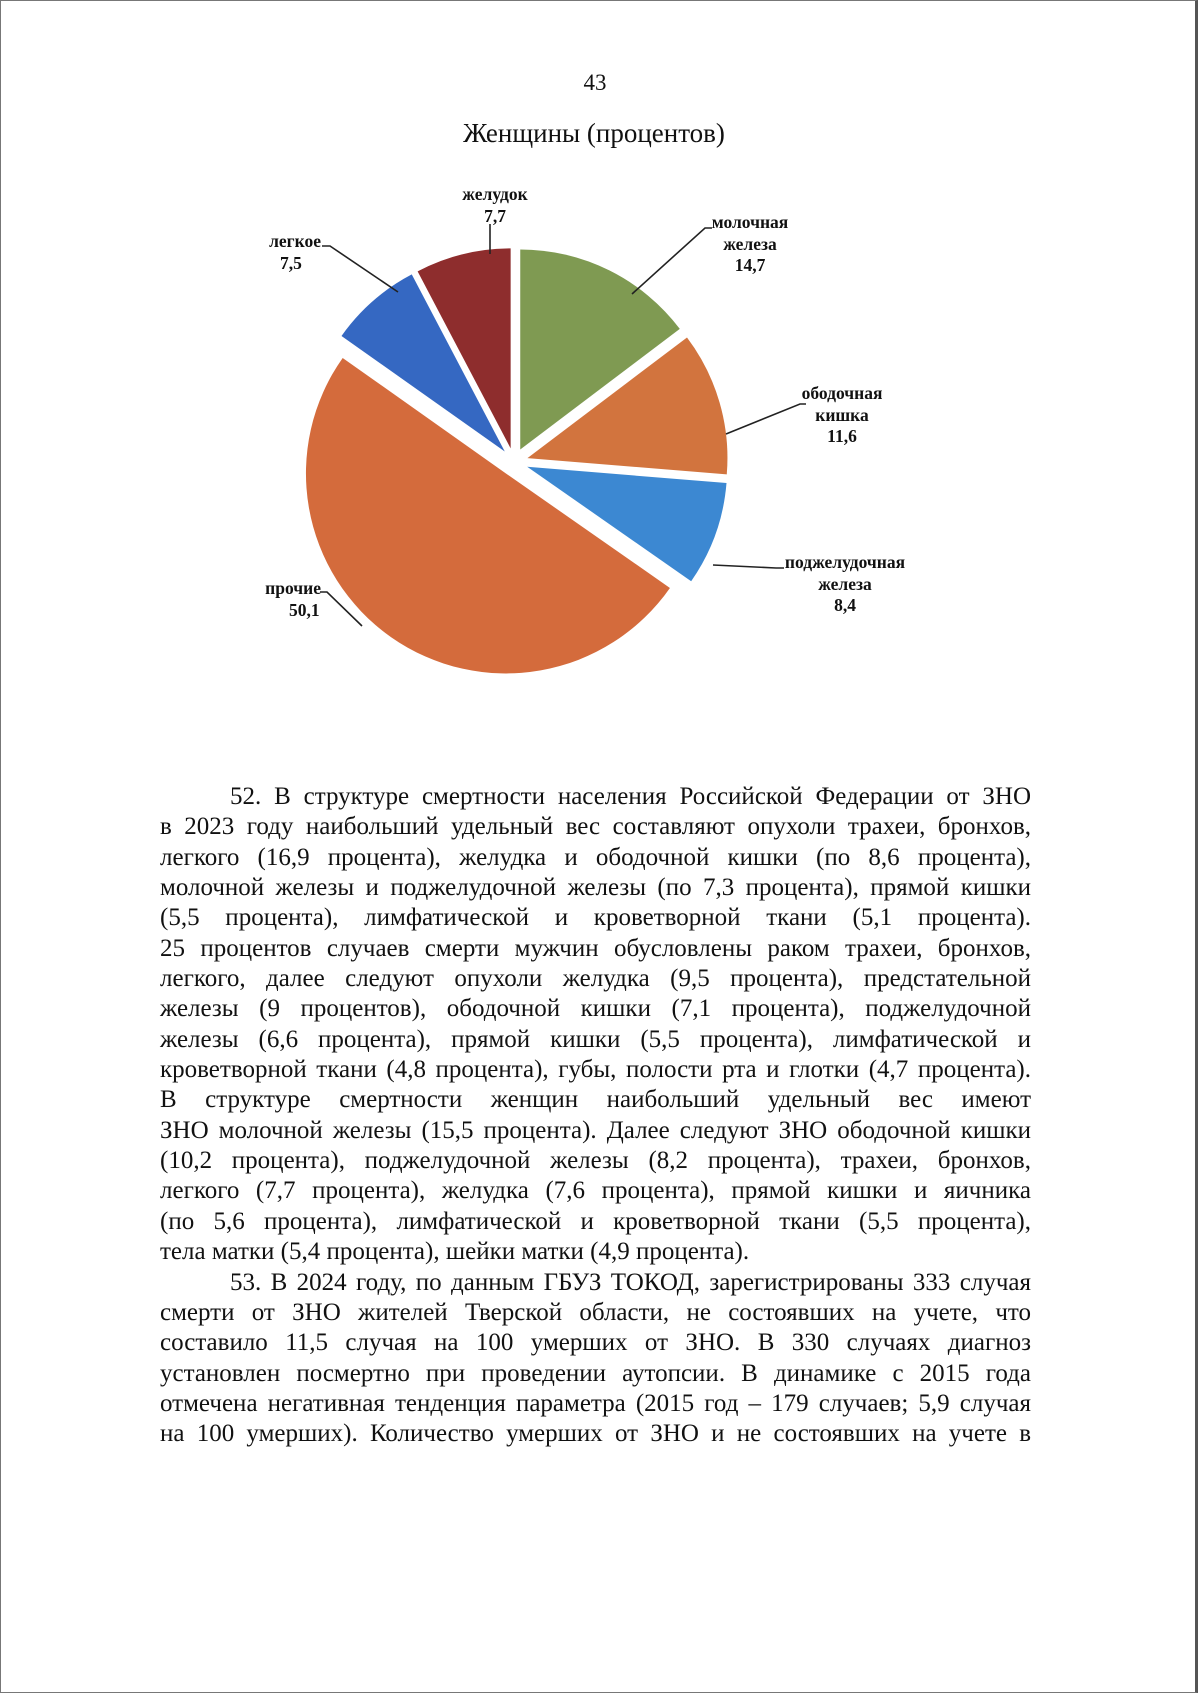 This screenshot has height=1695, width=1200. Describe the element at coordinates (627, 406) in the screenshot. I see `pie-slice-obodoch` at that location.